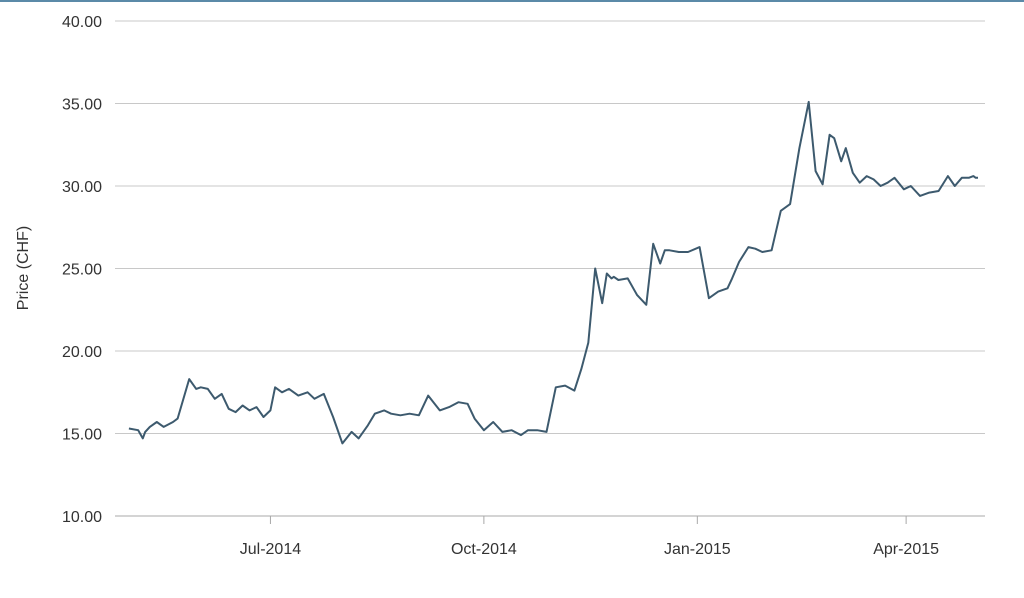  I want to click on y-tick-label: 15.00, so click(82, 435).